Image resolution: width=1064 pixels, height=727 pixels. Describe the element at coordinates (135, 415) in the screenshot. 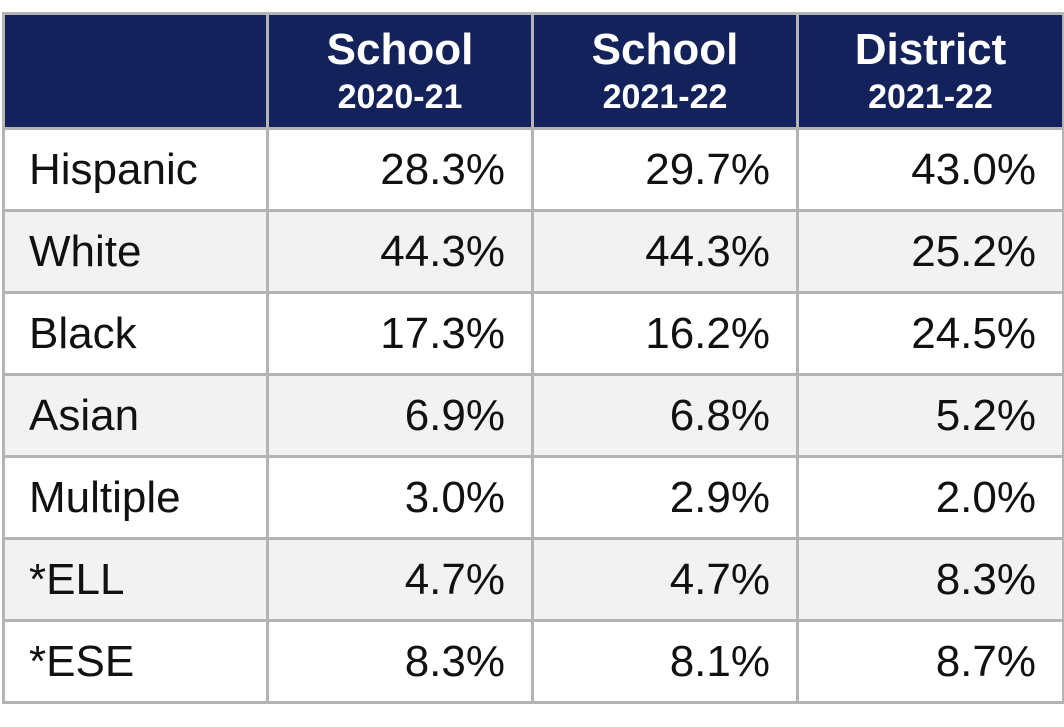

I see `row-label: Asian` at that location.